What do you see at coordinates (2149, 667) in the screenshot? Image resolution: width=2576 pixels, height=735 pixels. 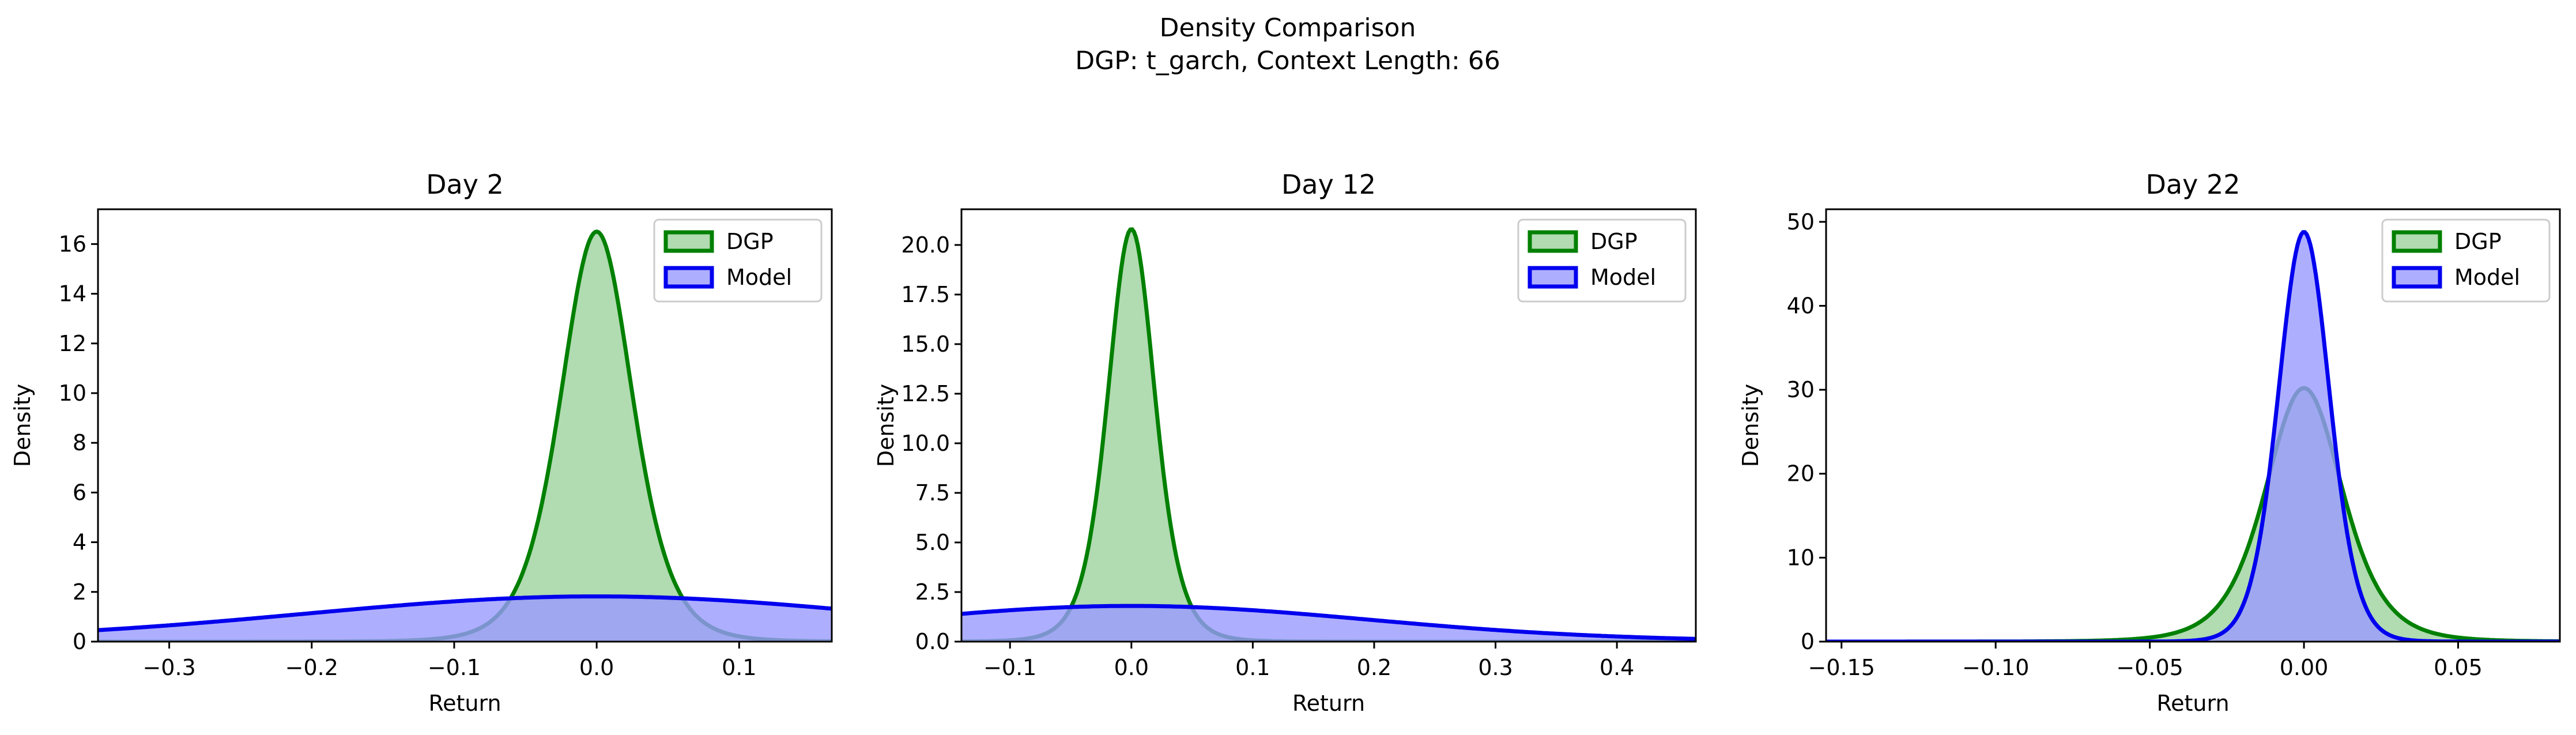 I see `x-tick-label: −0.05` at bounding box center [2149, 667].